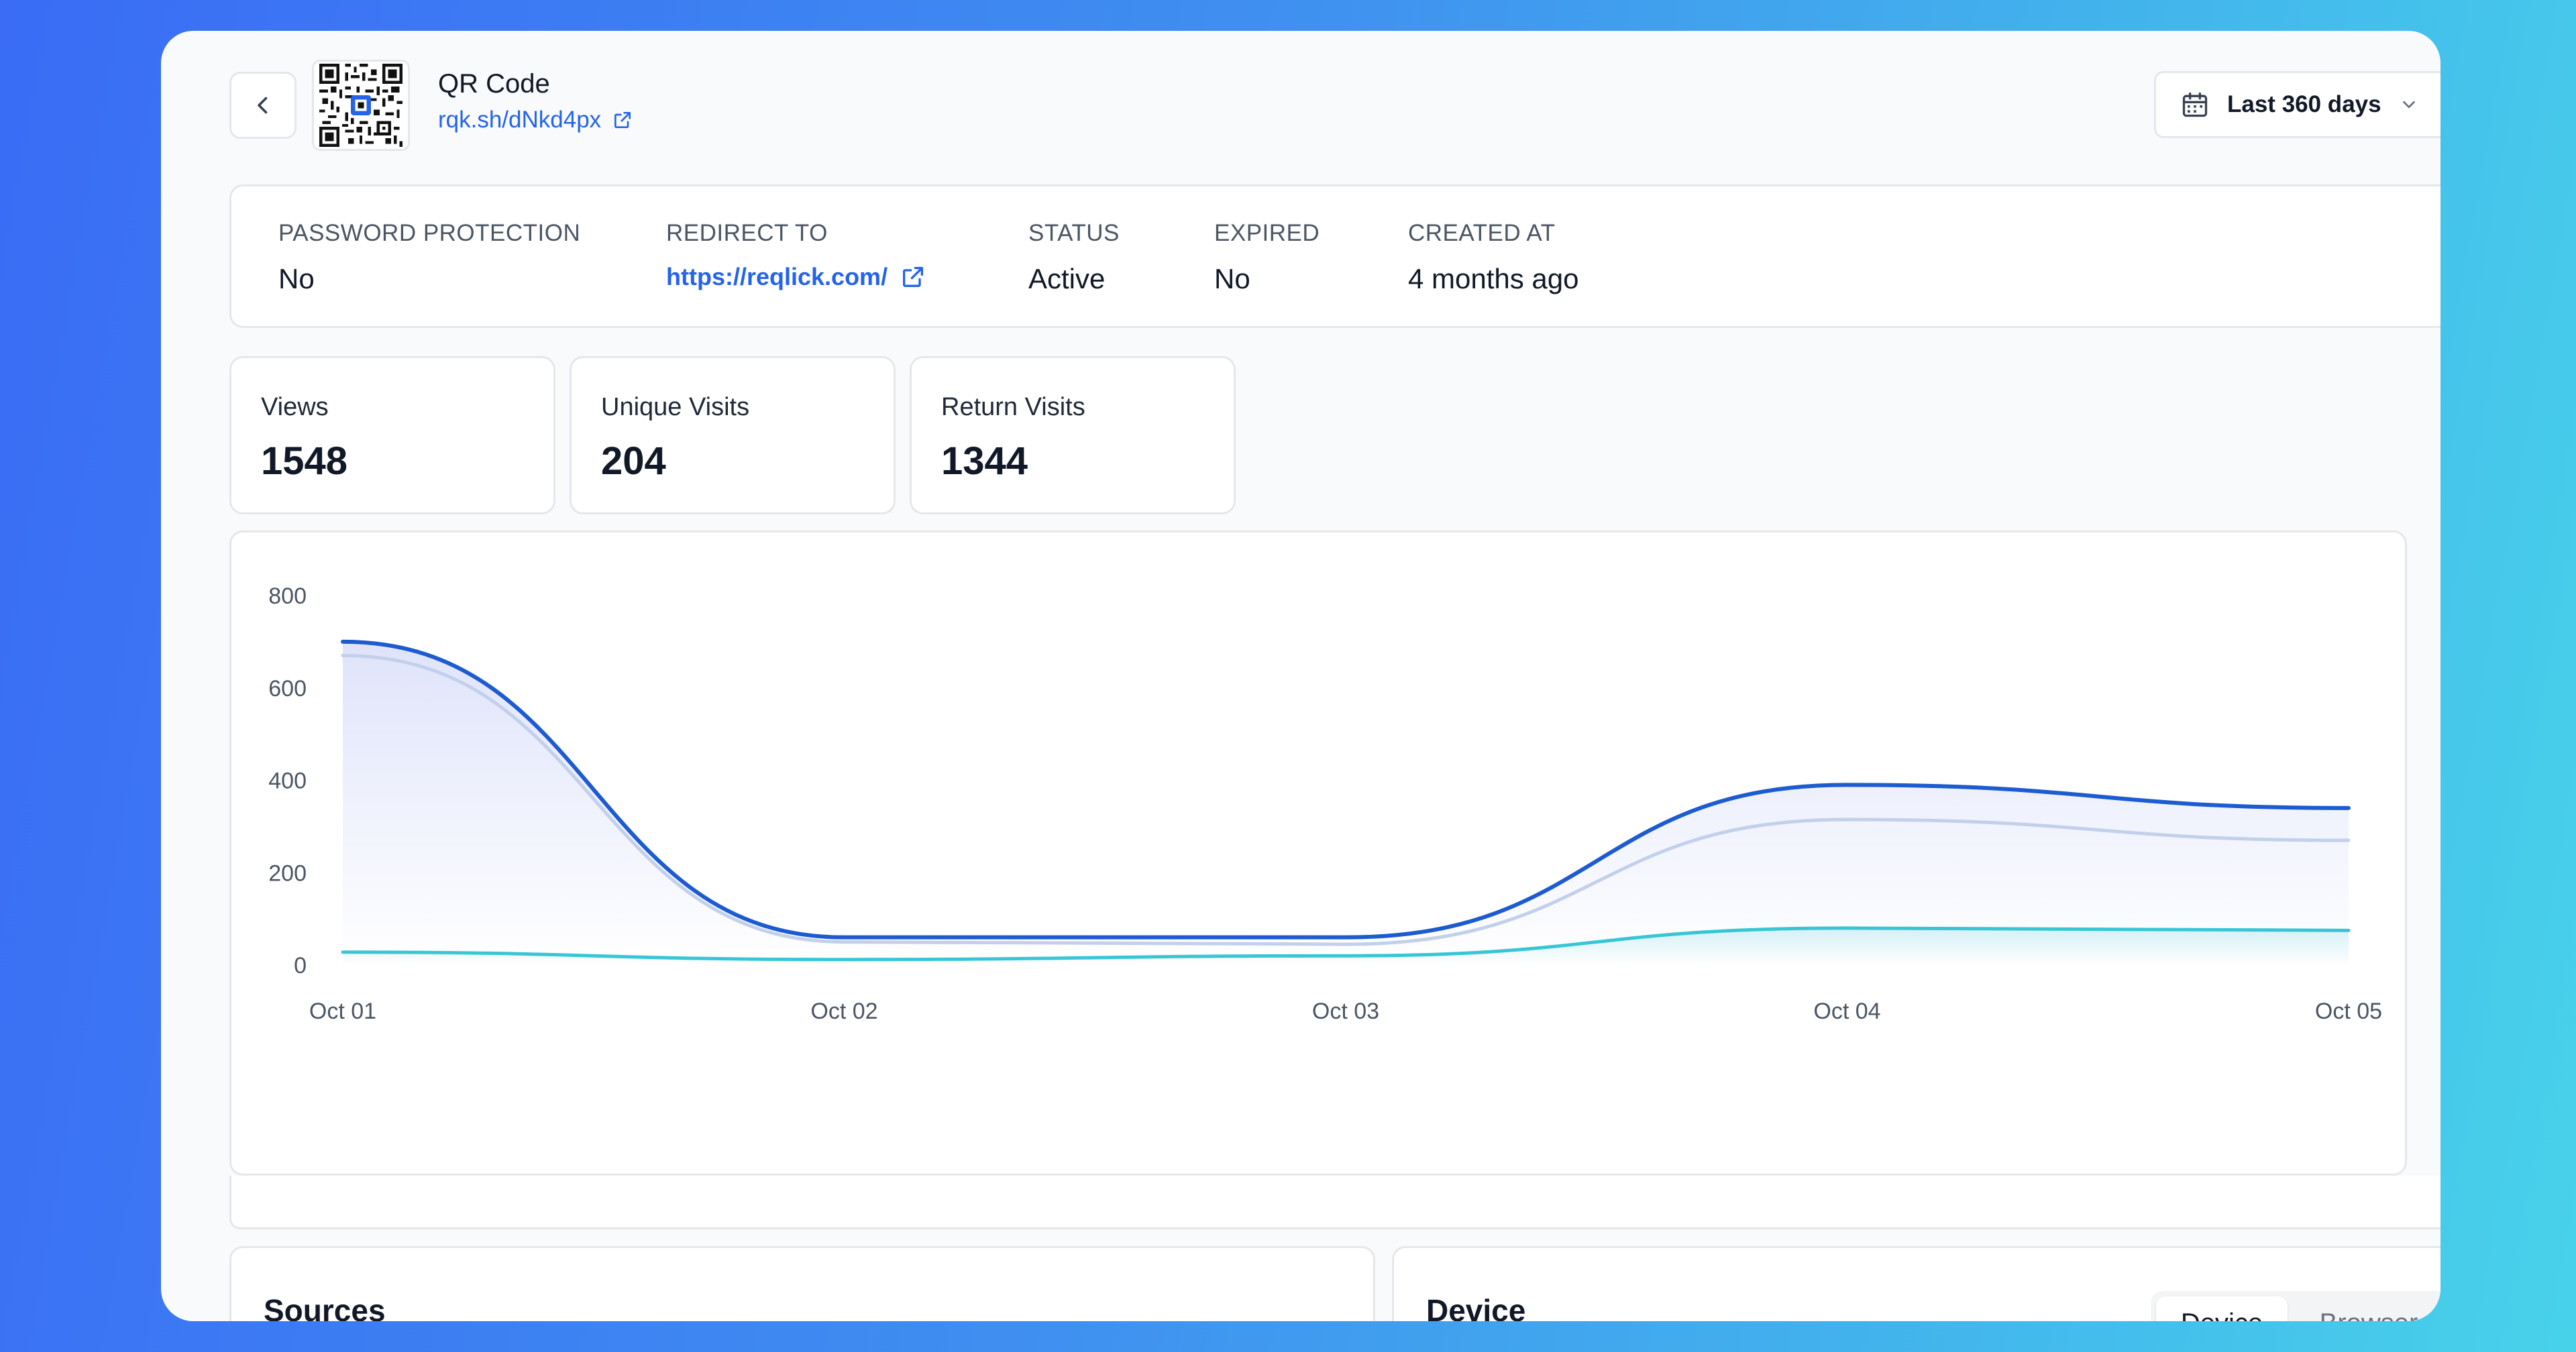  I want to click on series-line, so click(1346, 944).